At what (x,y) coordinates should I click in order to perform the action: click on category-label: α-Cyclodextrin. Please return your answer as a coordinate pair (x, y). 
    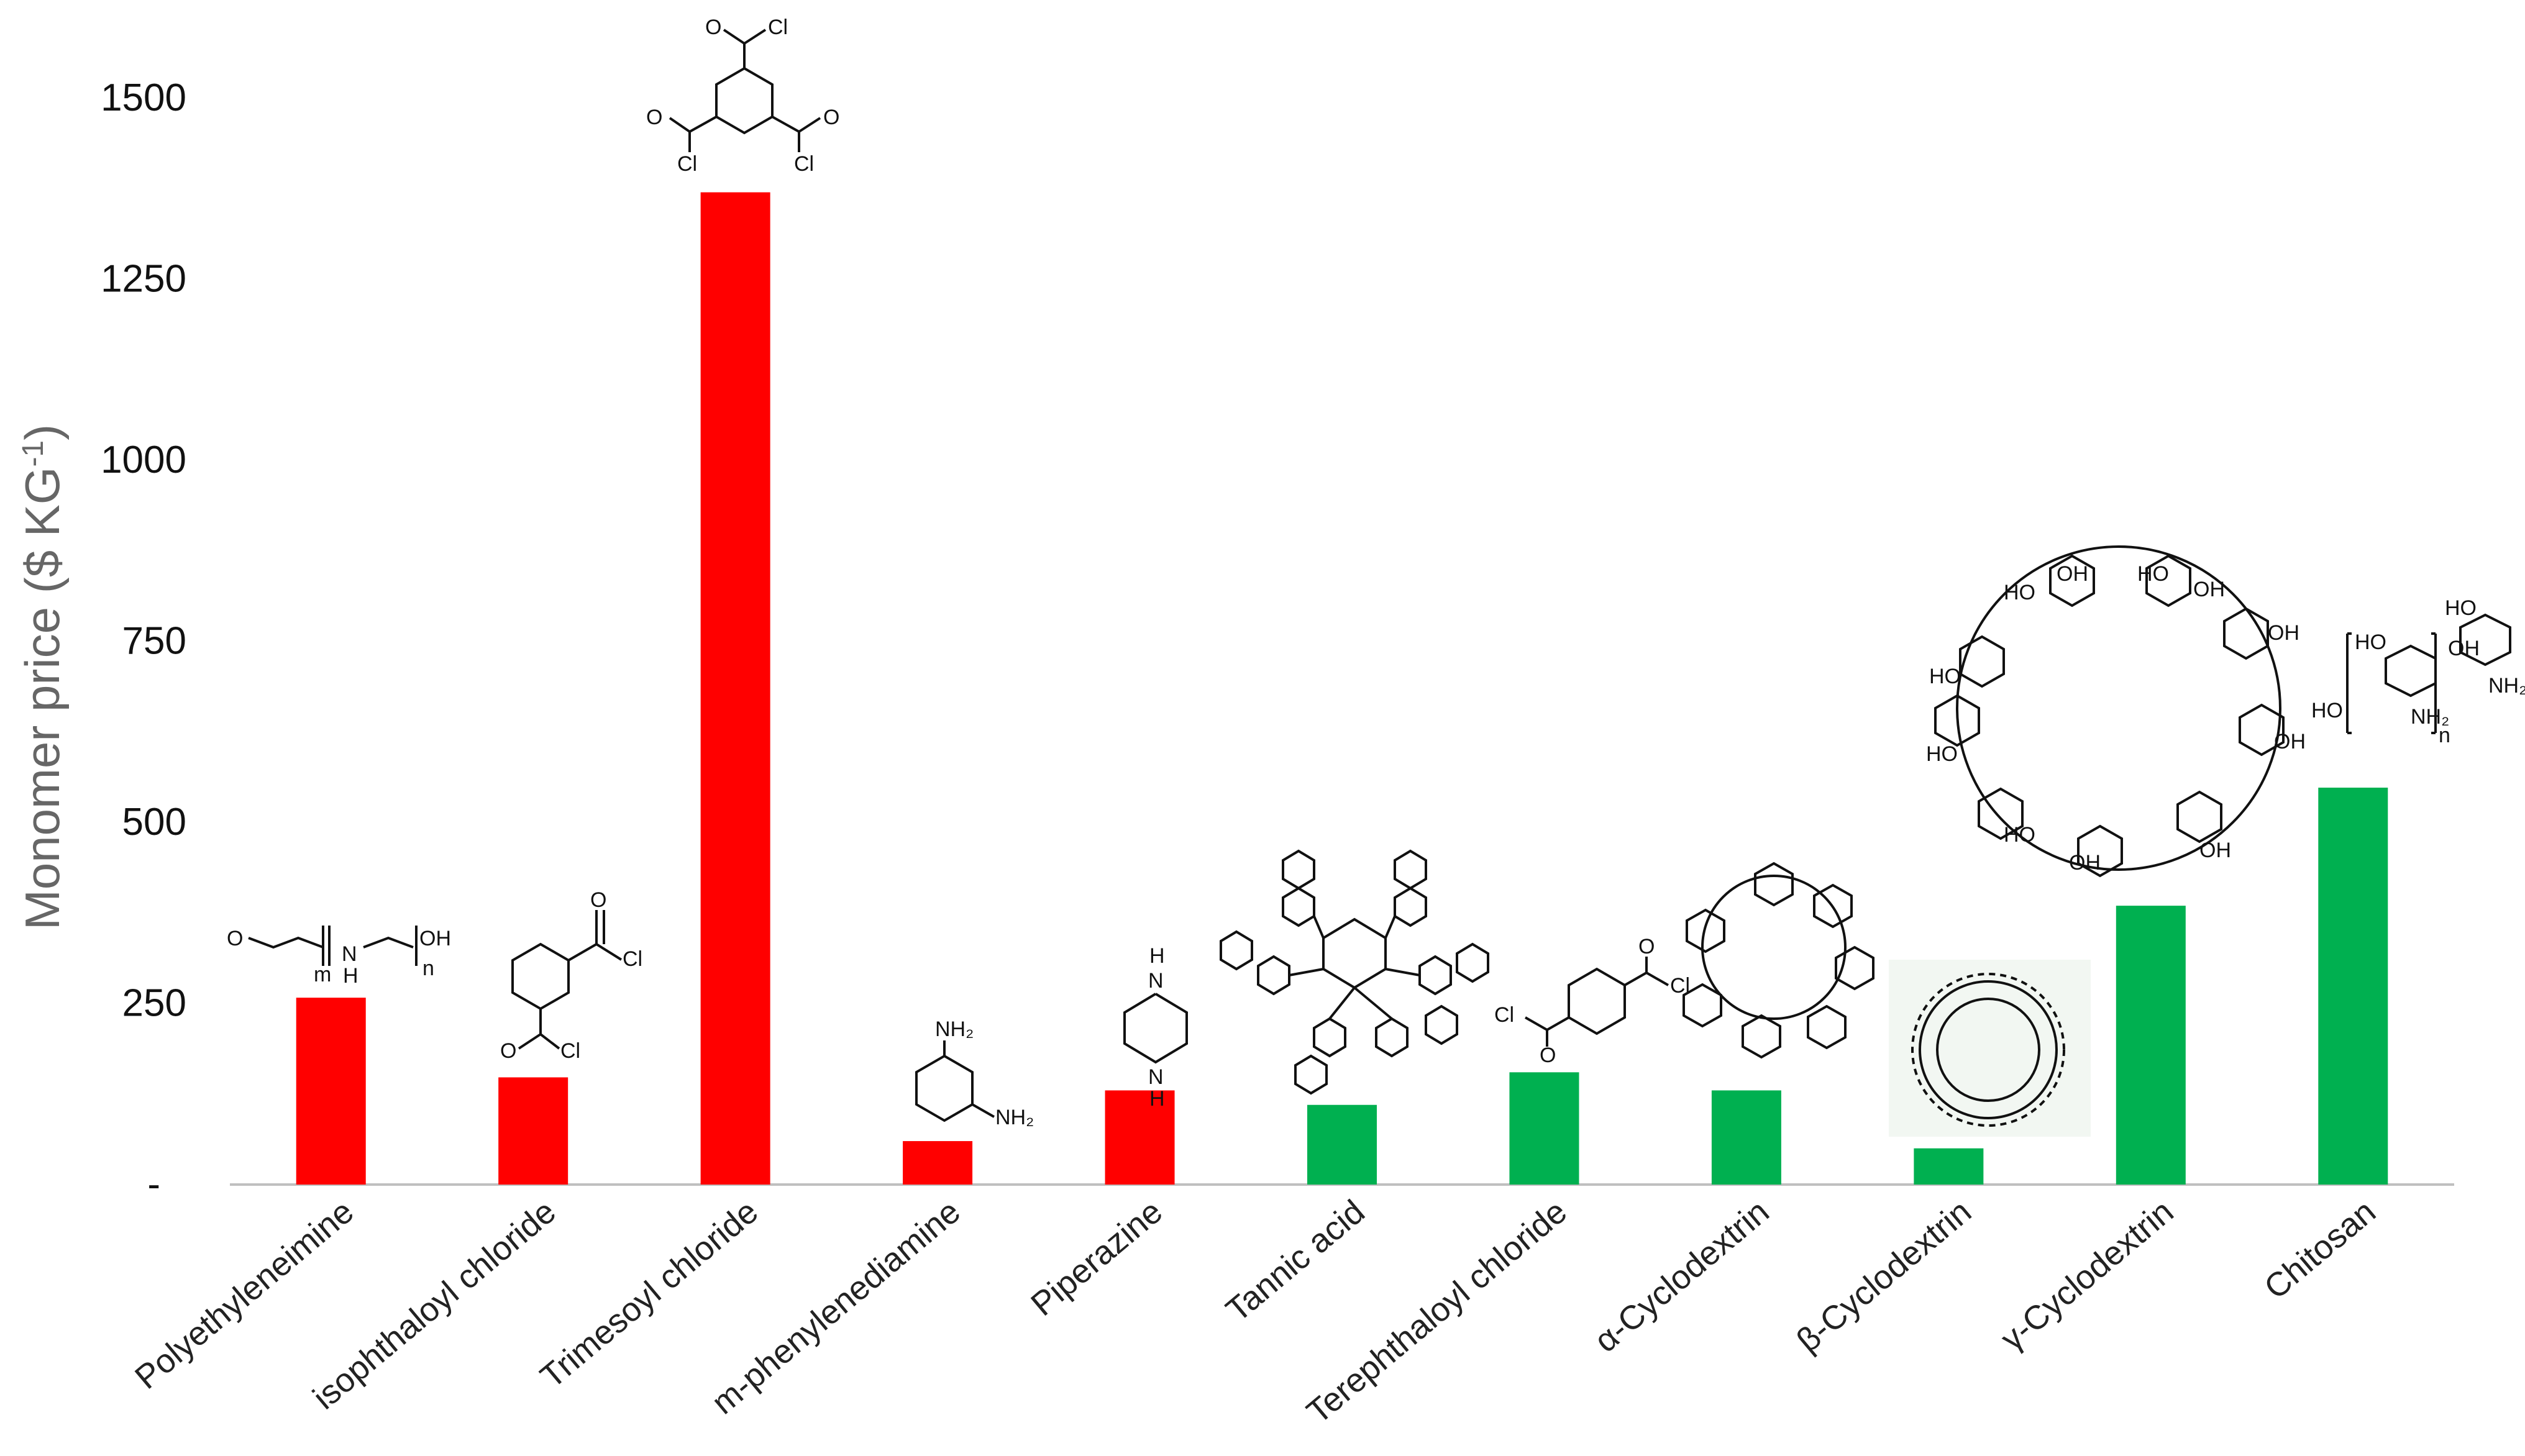
    Looking at the image, I should click on (1681, 1276).